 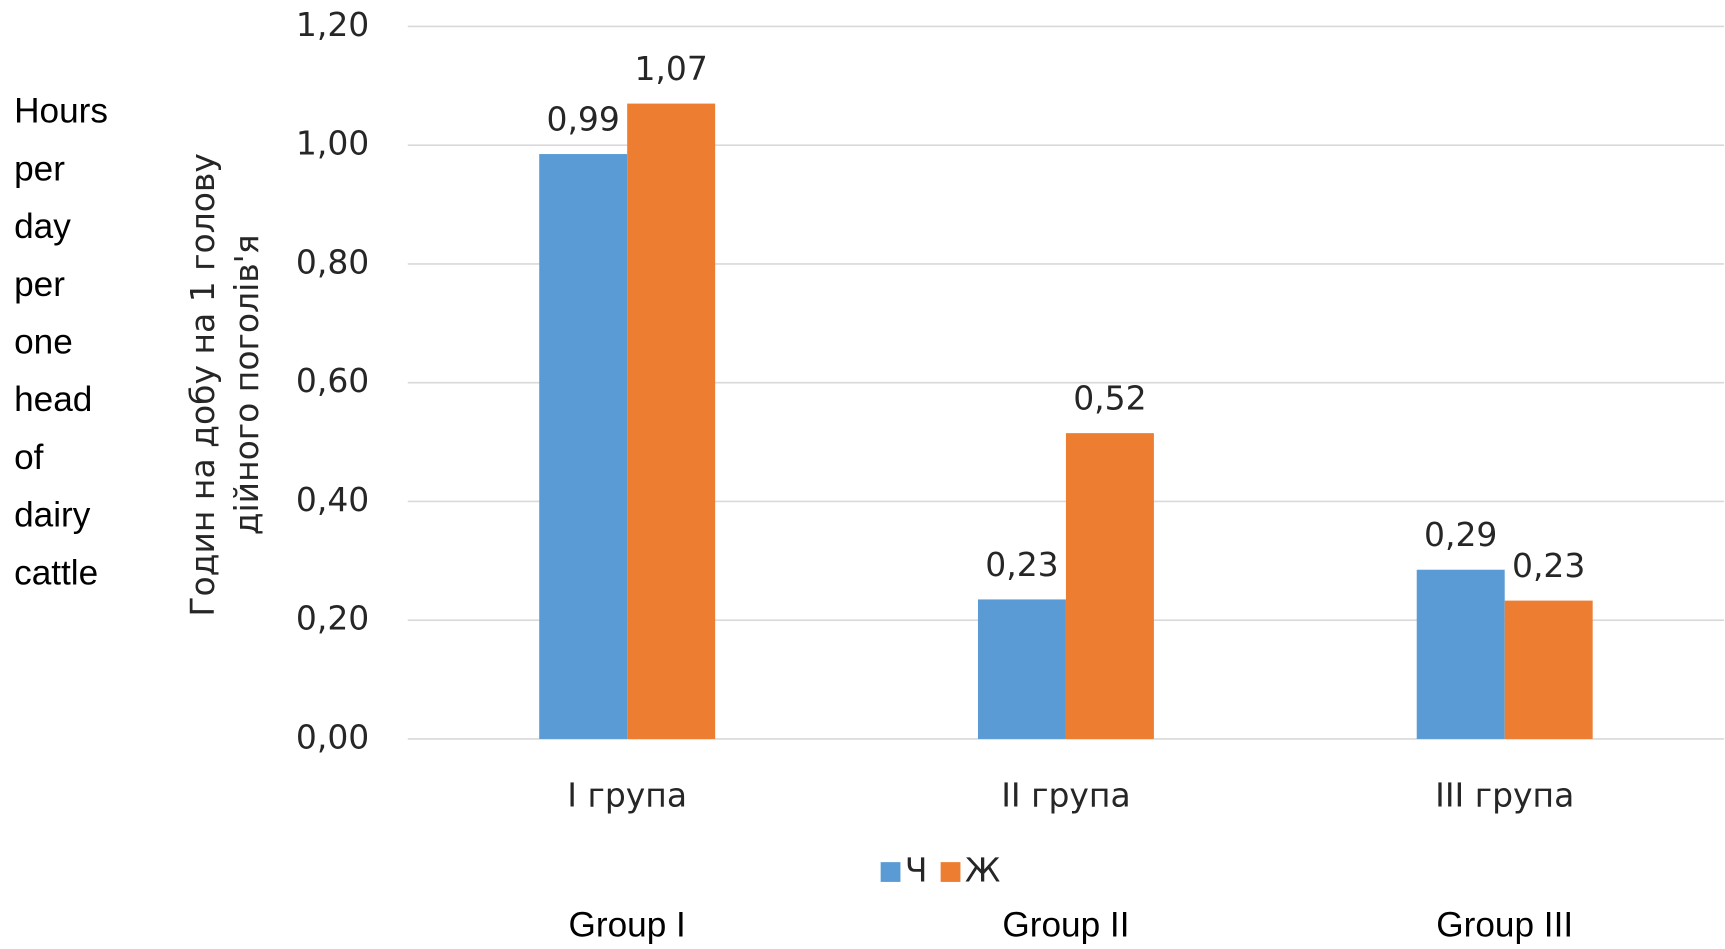 I want to click on legend-label: Ж, so click(x=983, y=870).